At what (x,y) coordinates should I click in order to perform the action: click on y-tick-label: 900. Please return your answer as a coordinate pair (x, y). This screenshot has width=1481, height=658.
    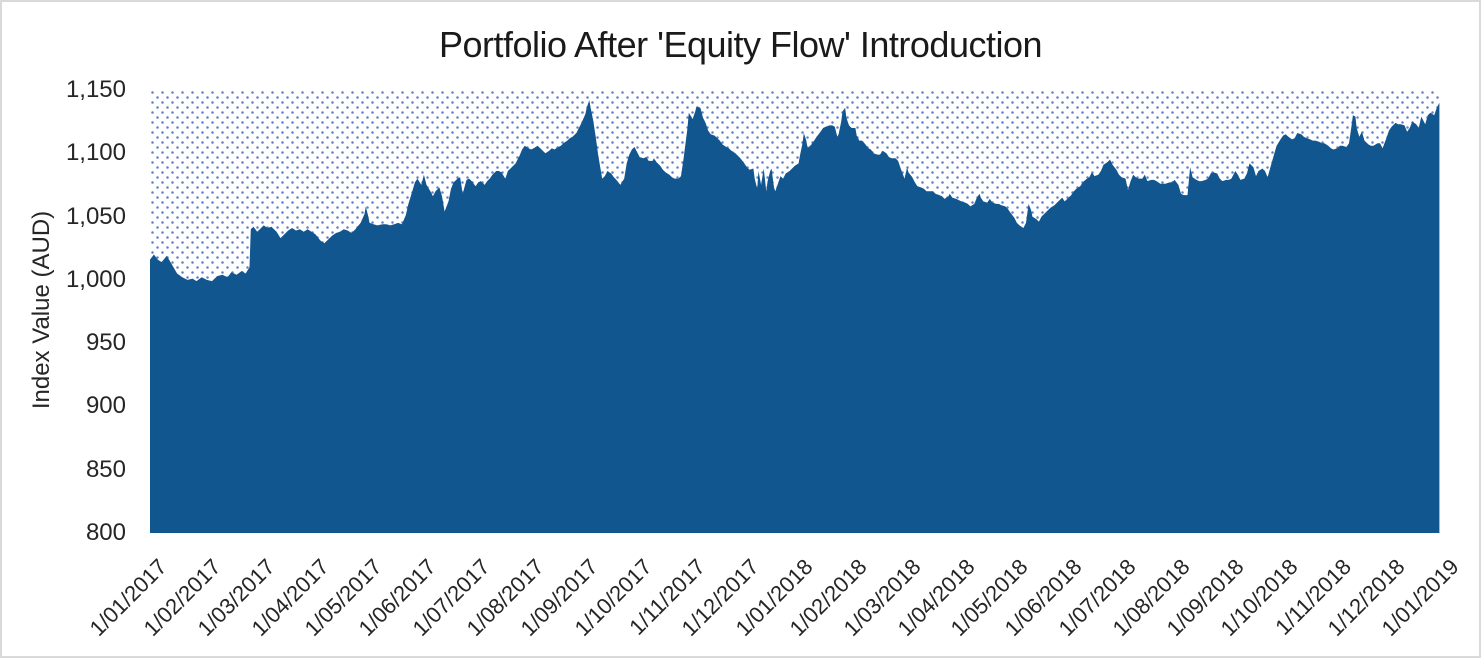
    Looking at the image, I should click on (105, 406).